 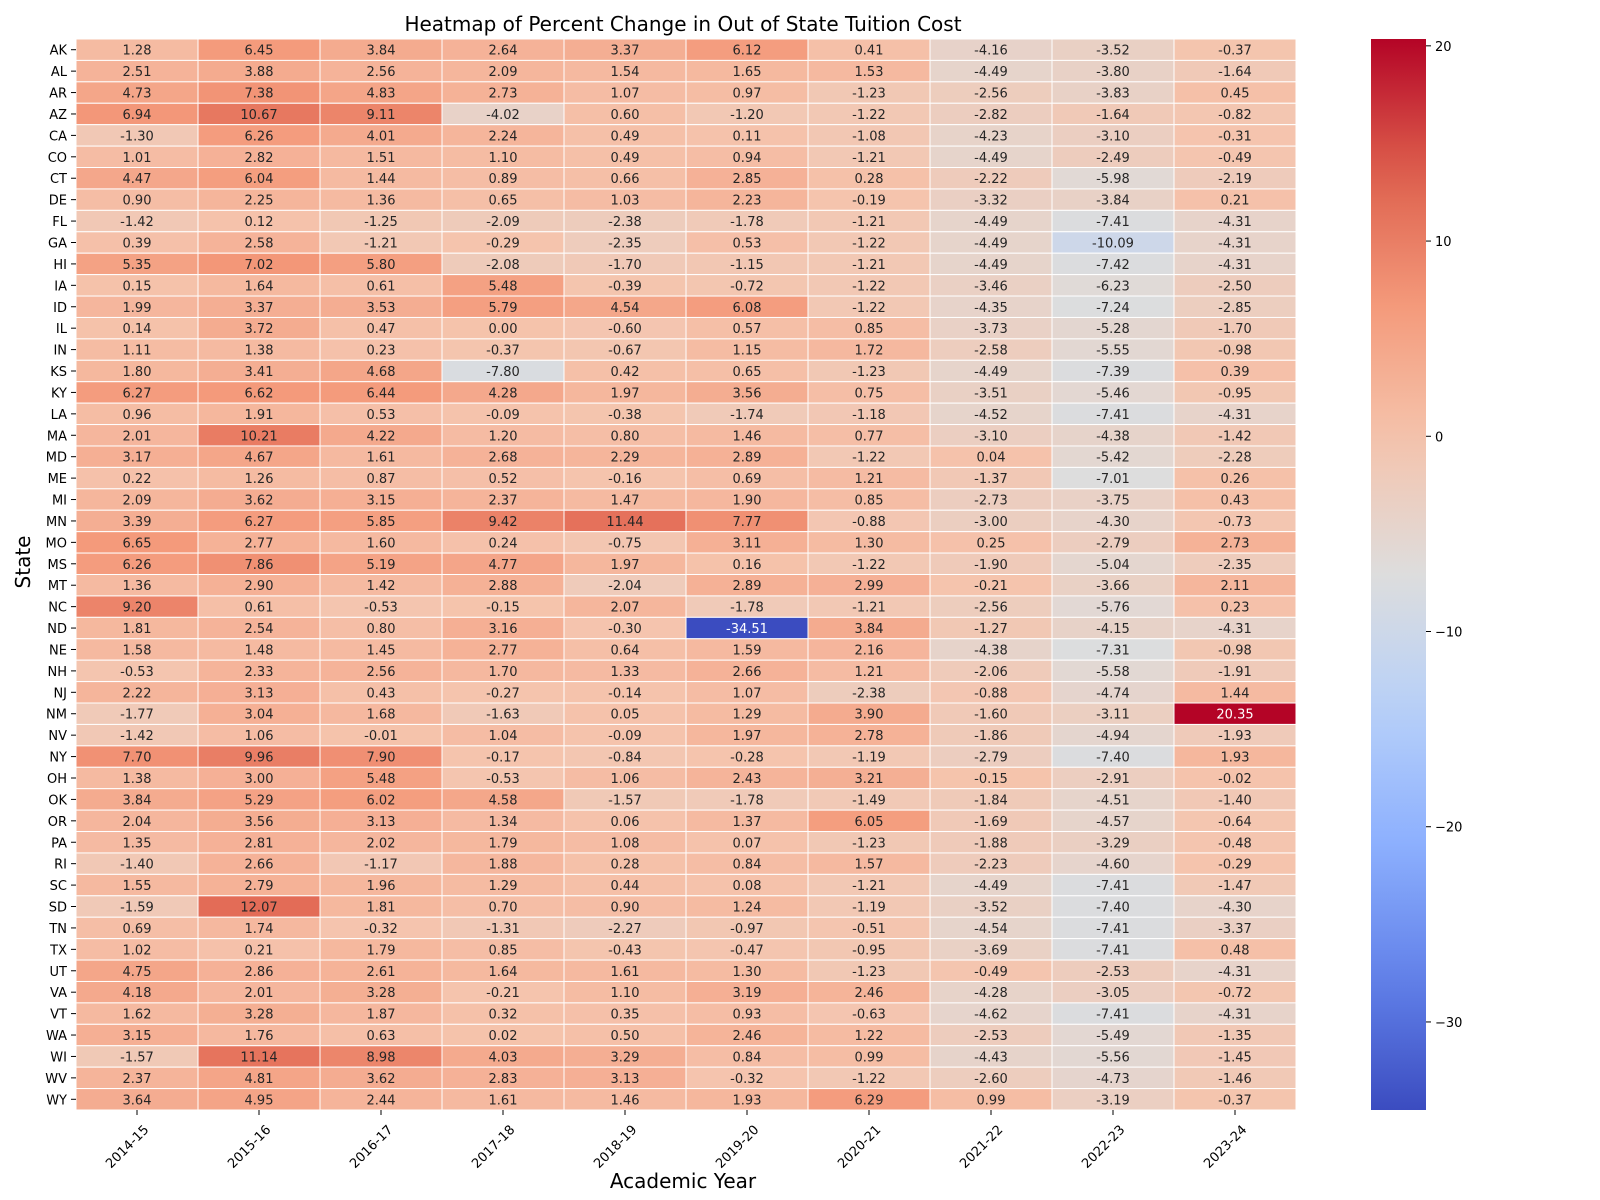 I want to click on cell-value-label: -3.10, so click(x=991, y=436).